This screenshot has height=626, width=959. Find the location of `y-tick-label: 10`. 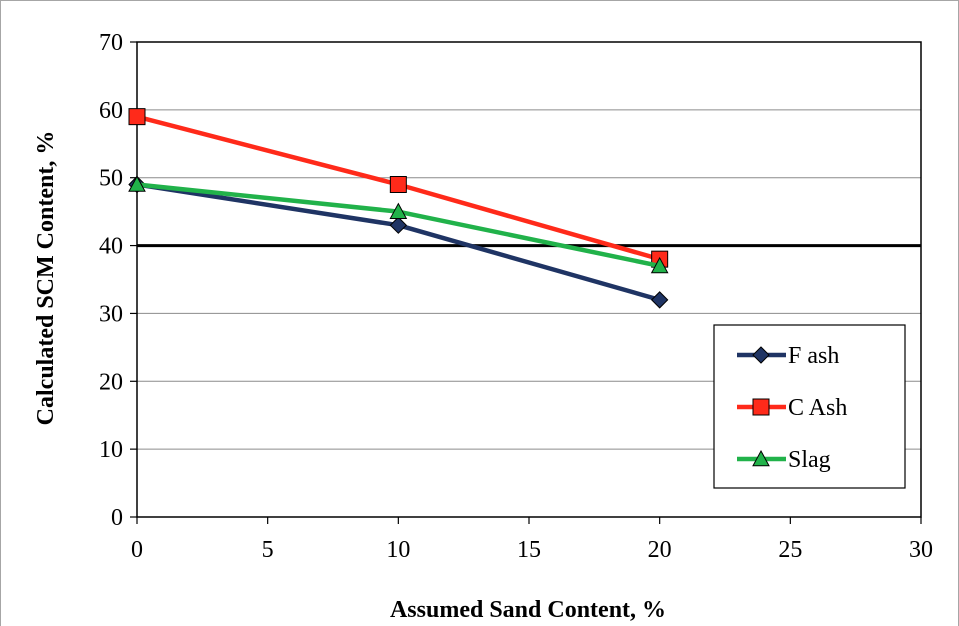

y-tick-label: 10 is located at coordinates (111, 450).